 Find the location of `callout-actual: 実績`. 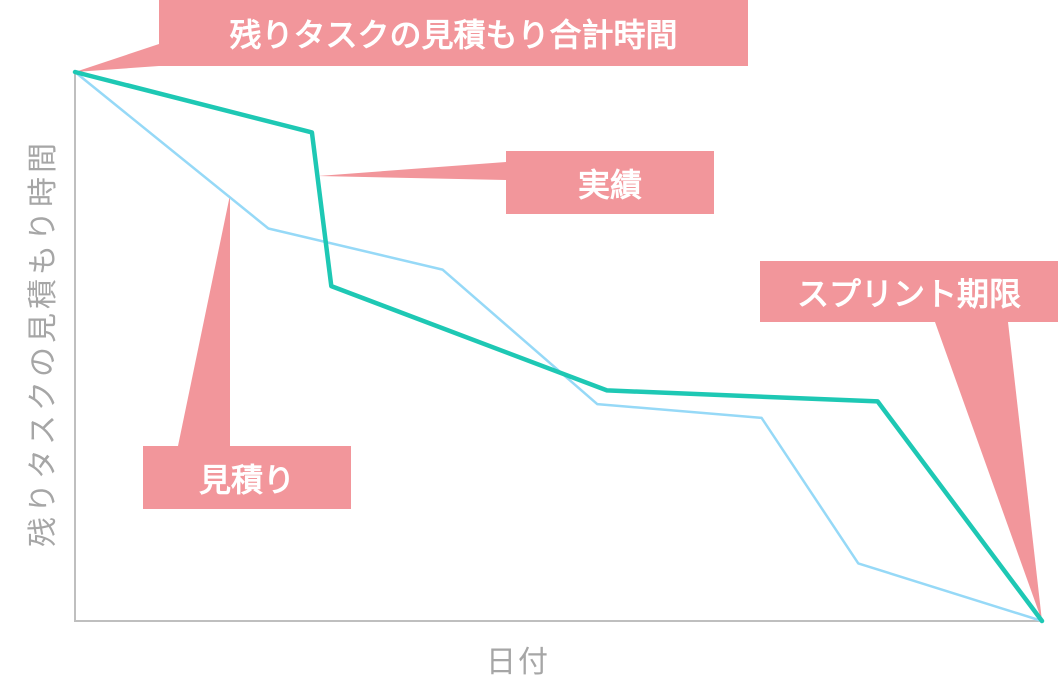

callout-actual: 実績 is located at coordinates (610, 182).